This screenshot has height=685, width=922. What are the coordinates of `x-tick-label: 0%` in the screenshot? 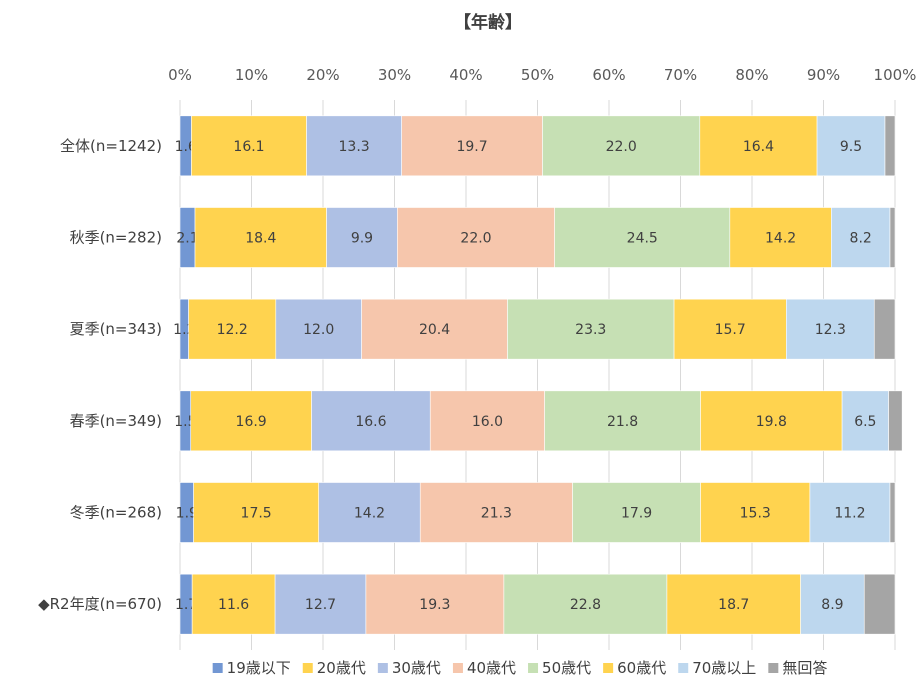 It's located at (180, 75).